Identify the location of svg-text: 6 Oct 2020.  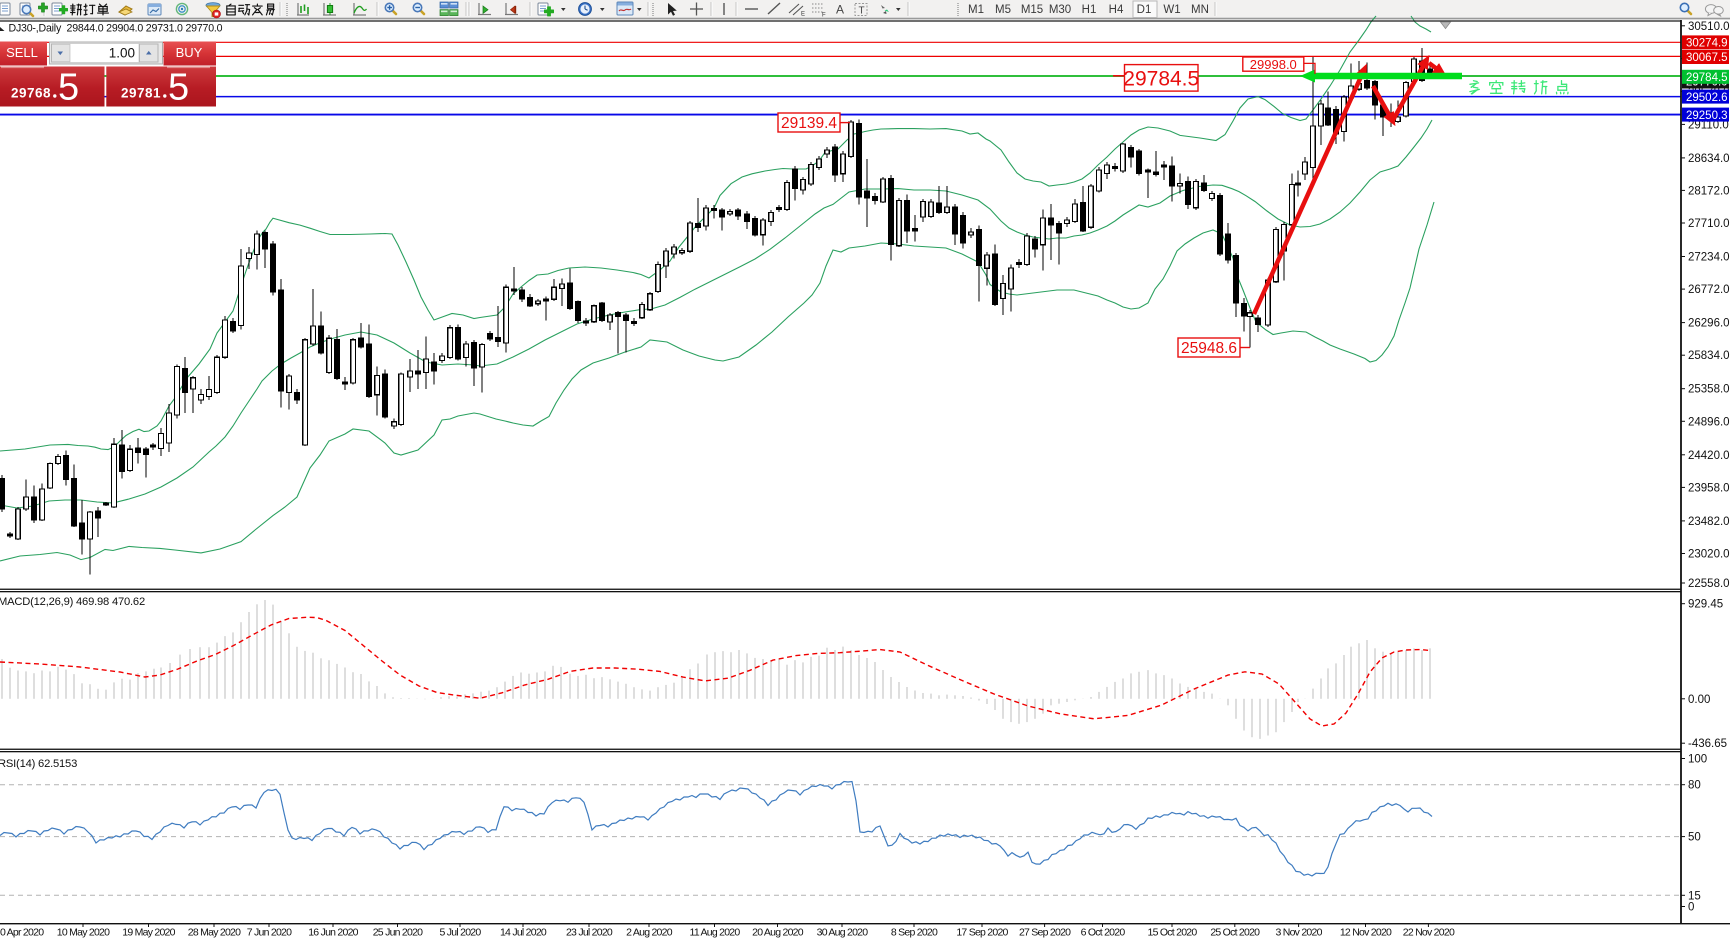
(1103, 933).